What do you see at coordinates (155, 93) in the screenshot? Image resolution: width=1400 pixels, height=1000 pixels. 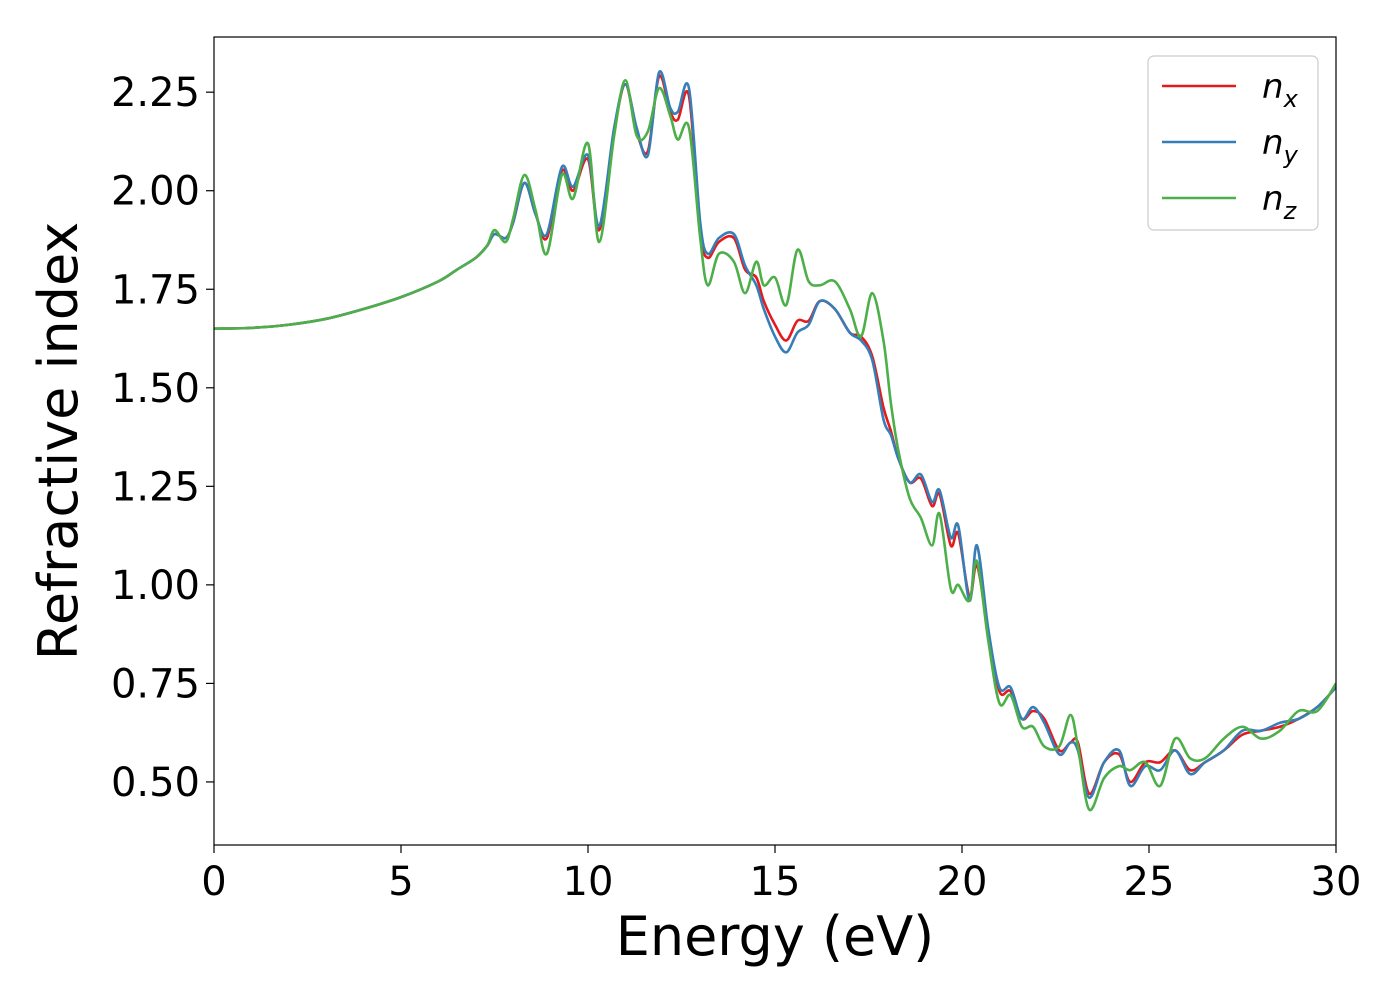 I see `y-tick-label: 2.25` at bounding box center [155, 93].